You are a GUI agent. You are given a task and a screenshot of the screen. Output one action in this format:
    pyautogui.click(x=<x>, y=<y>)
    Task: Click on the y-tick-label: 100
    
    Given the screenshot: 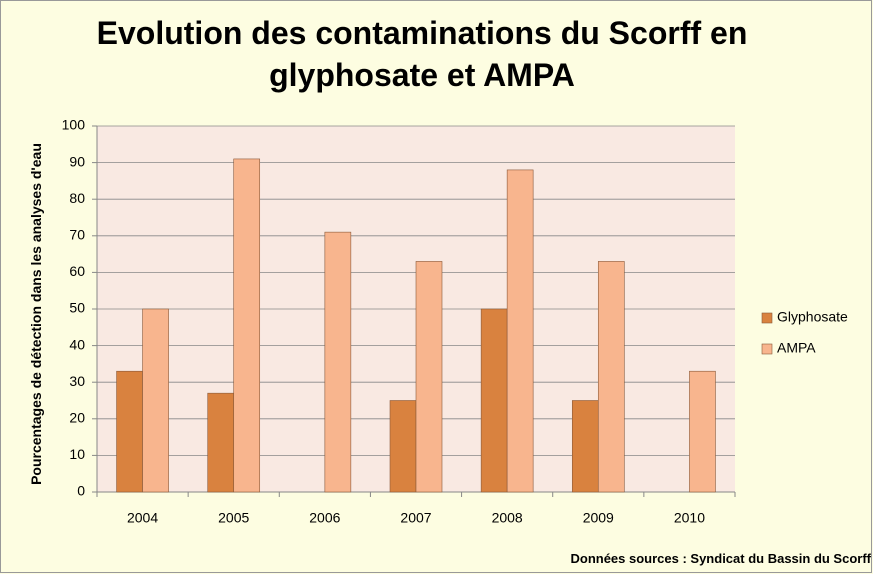 What is the action you would take?
    pyautogui.click(x=74, y=125)
    